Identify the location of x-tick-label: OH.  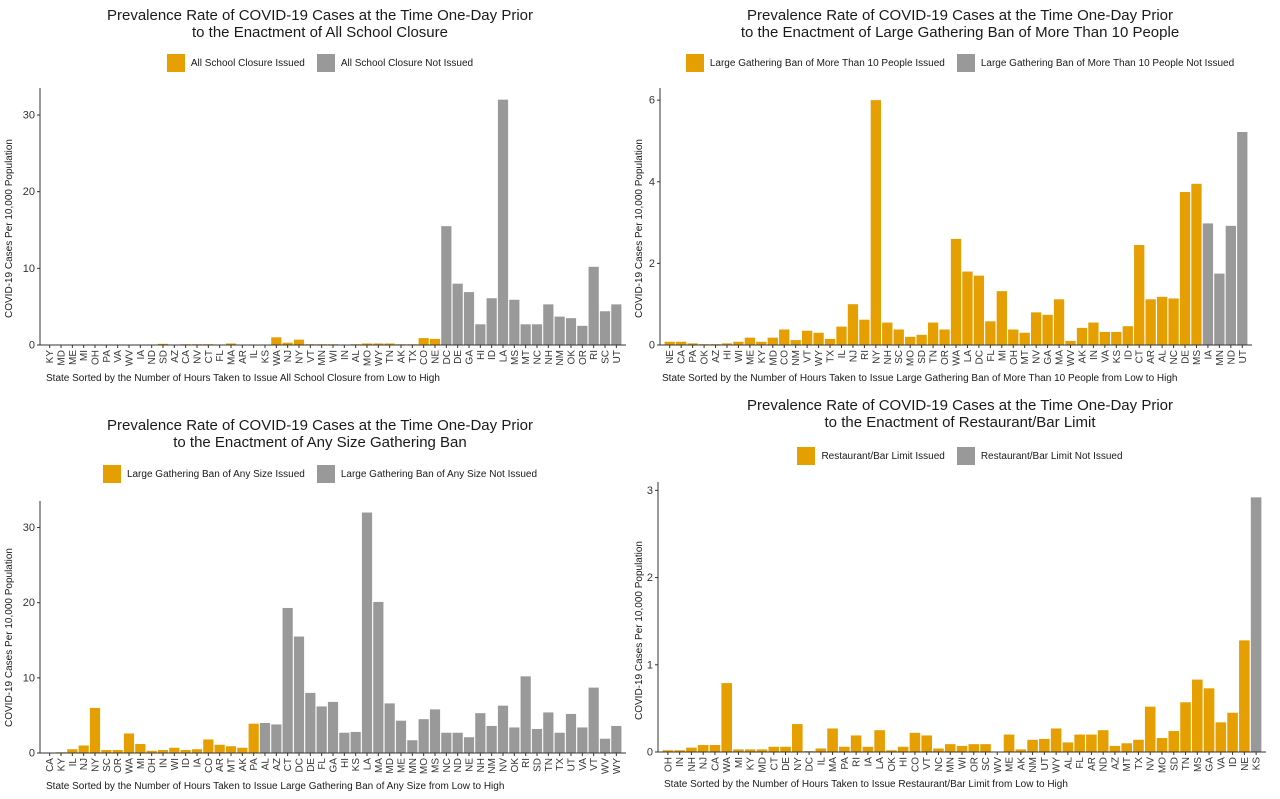
(1014, 357).